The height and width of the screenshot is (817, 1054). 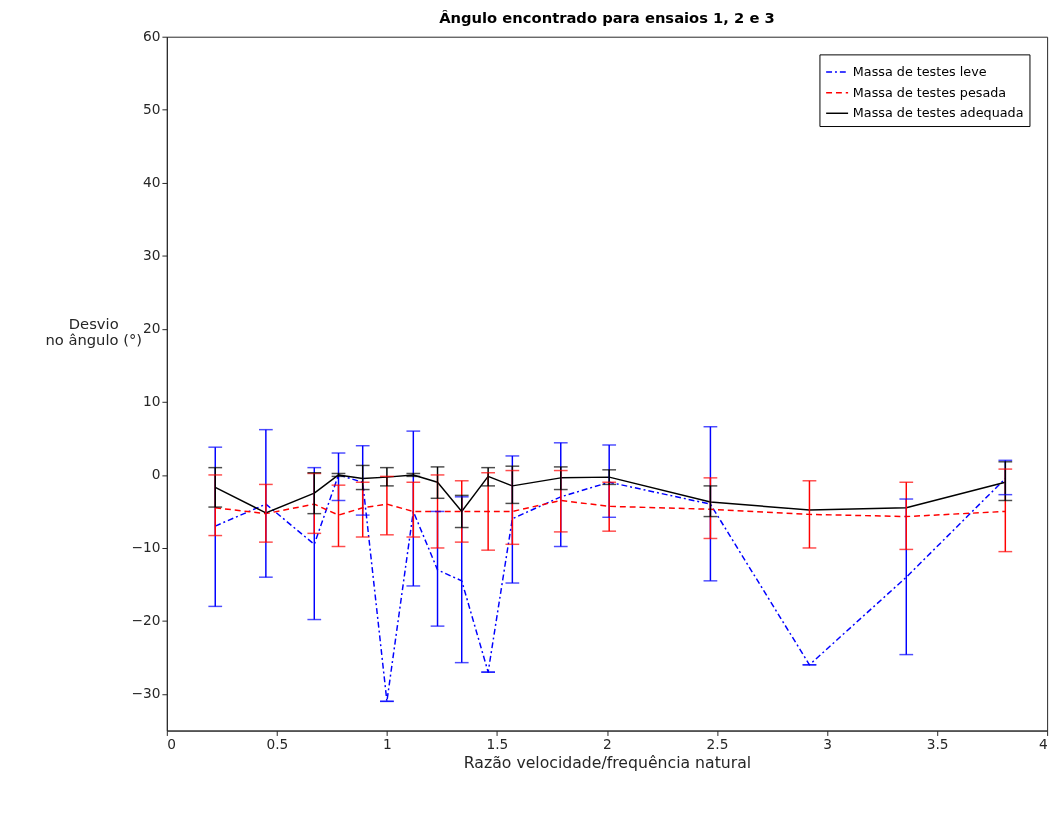 I want to click on y-tick-label: −10, so click(x=146, y=547).